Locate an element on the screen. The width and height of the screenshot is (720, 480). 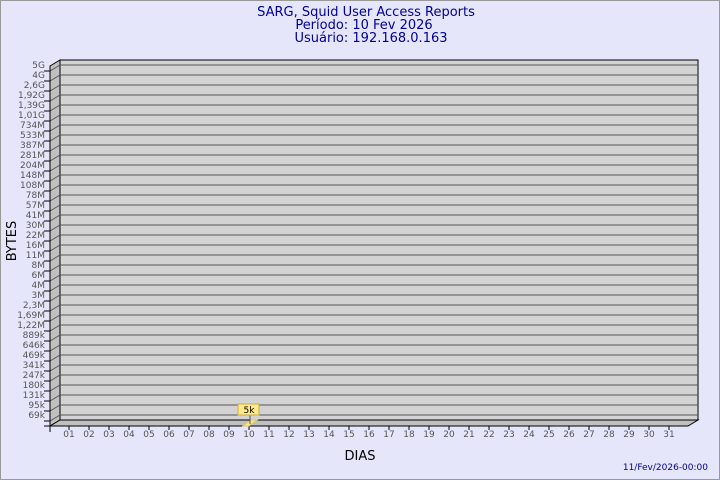
x-tick-label: 20 is located at coordinates (449, 435).